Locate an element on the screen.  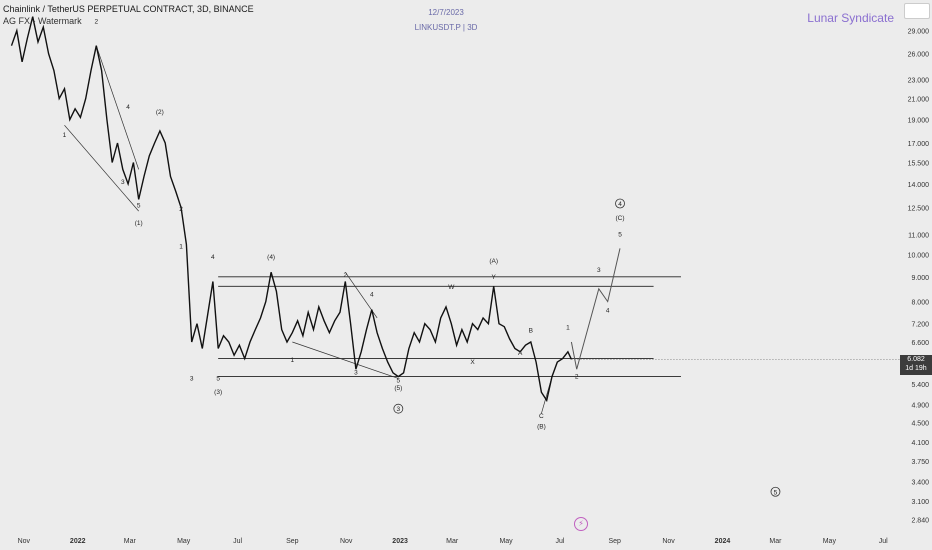
wave-label: W is located at coordinates (451, 287).